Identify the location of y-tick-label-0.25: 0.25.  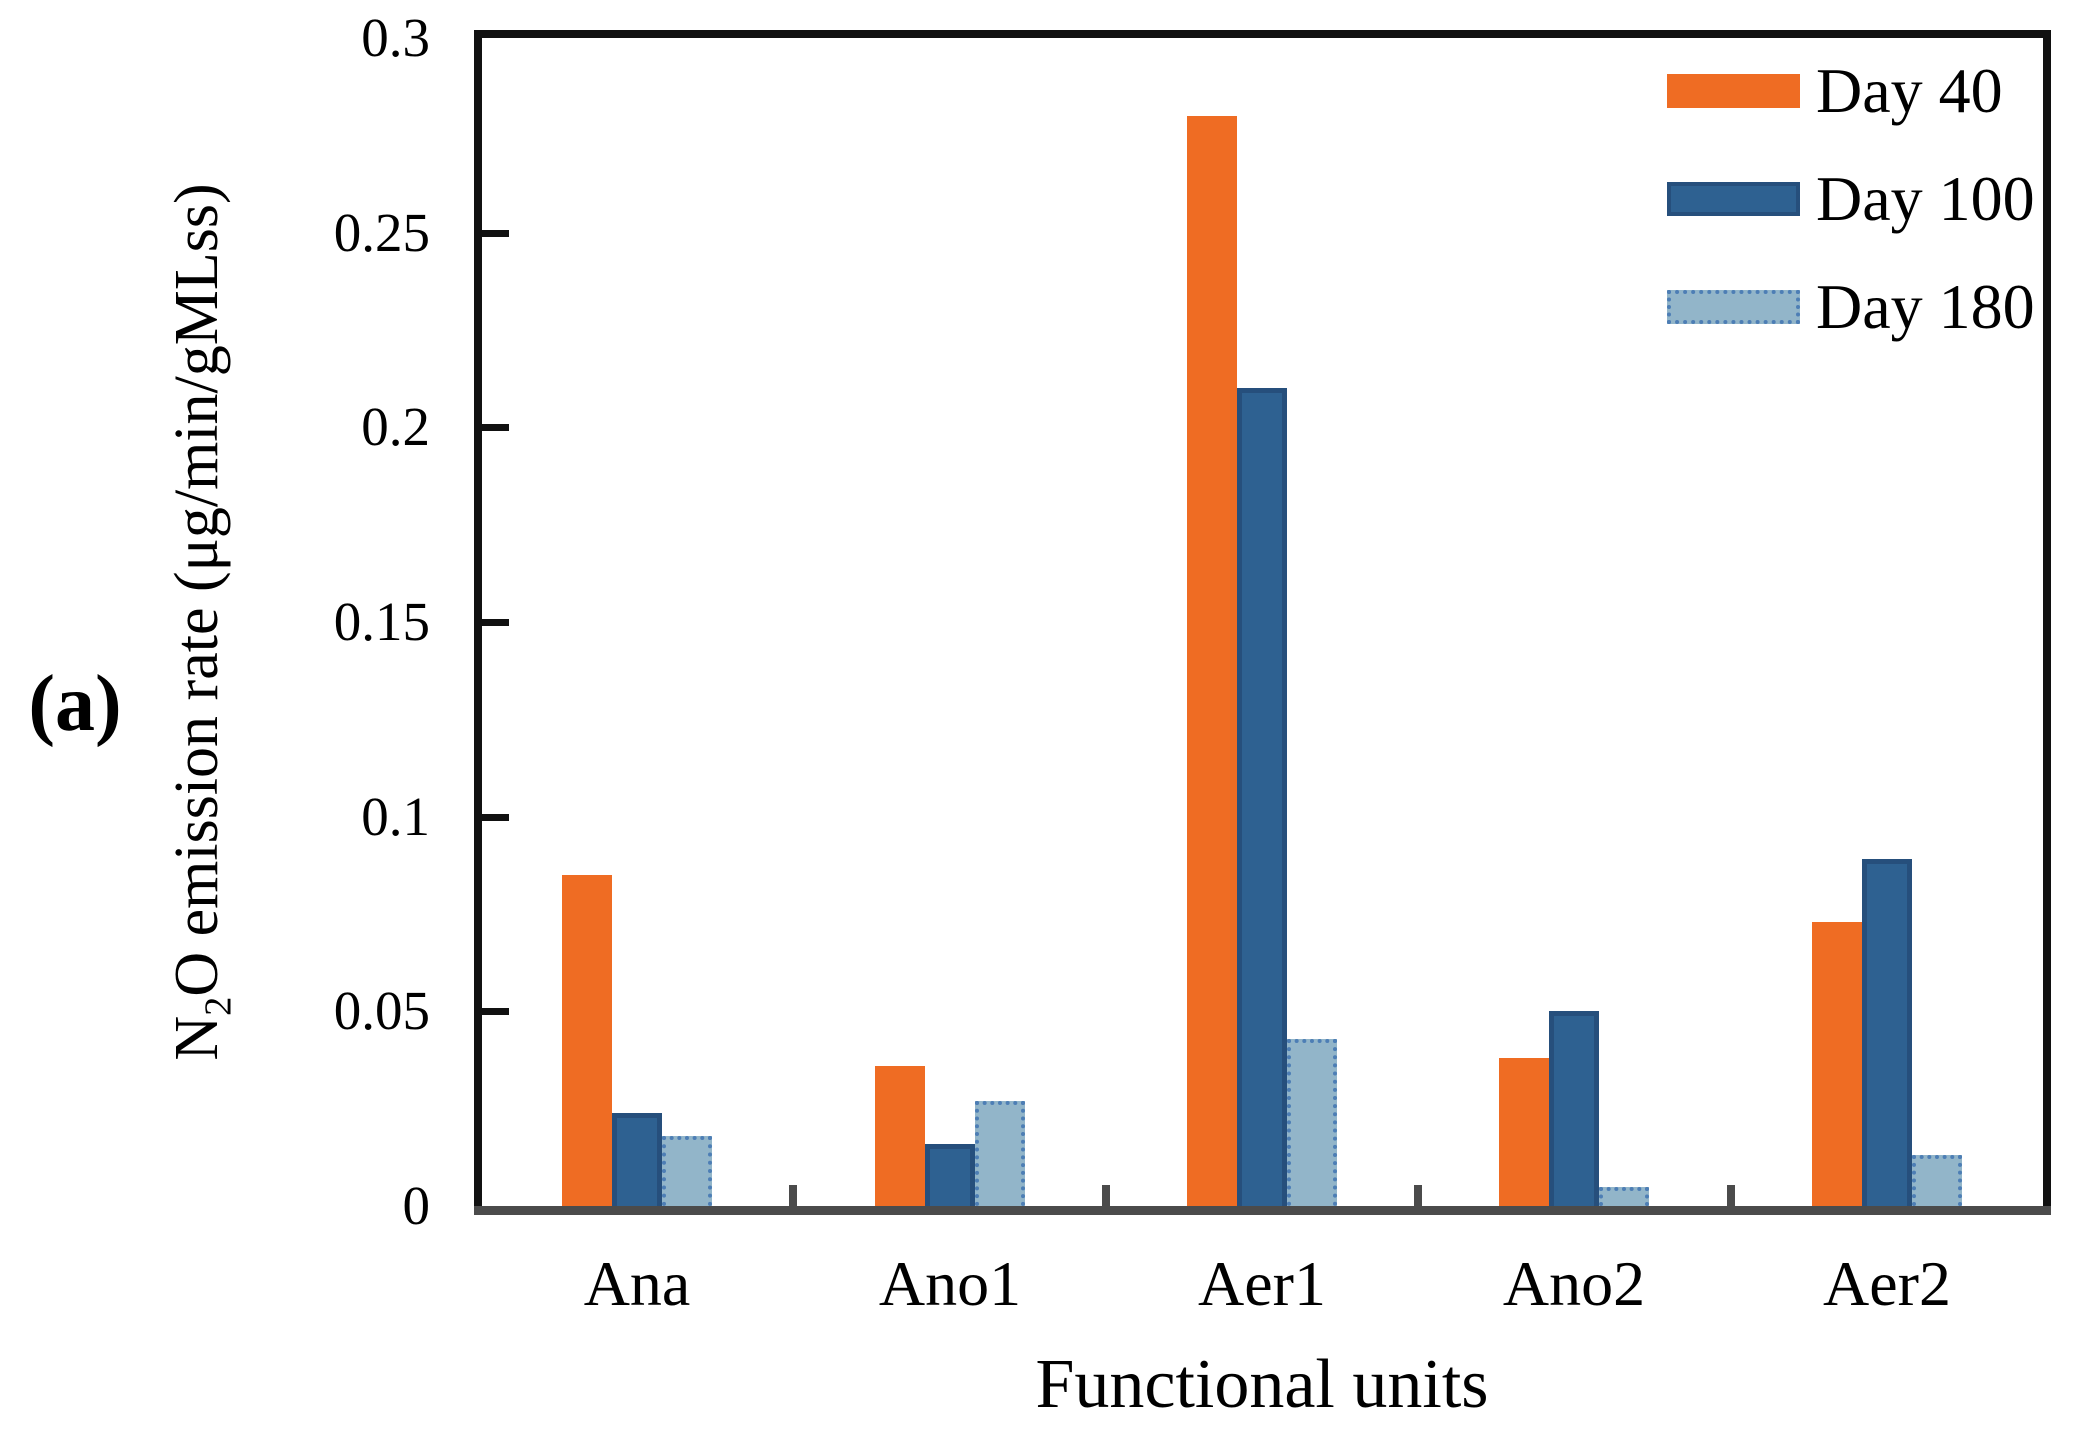
(381, 232).